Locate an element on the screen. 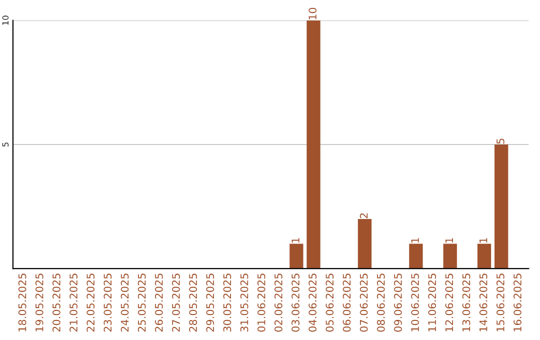 Image resolution: width=540 pixels, height=340 pixels. x-tick-label: 04.06.2025 is located at coordinates (312, 303).